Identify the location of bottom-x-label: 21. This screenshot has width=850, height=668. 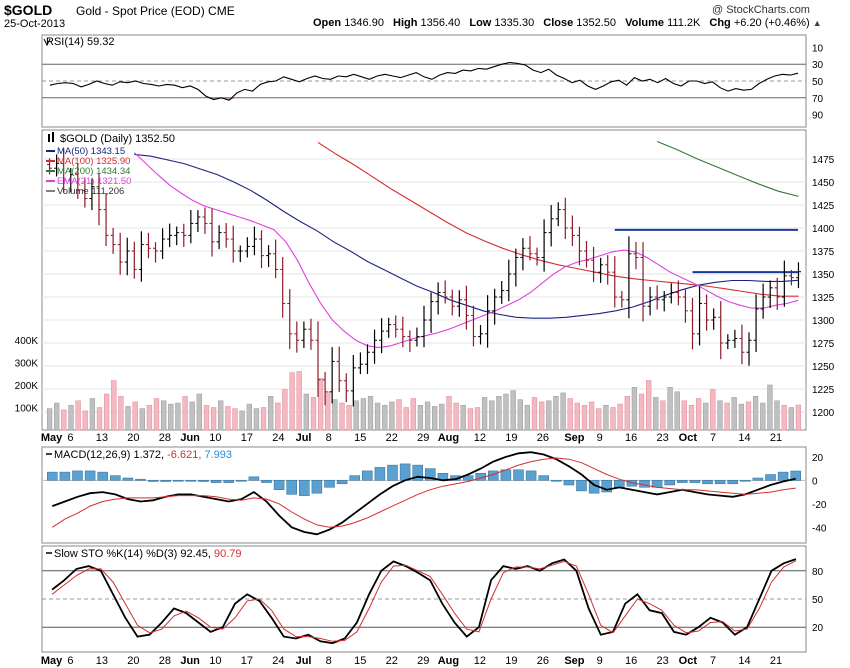
(776, 661).